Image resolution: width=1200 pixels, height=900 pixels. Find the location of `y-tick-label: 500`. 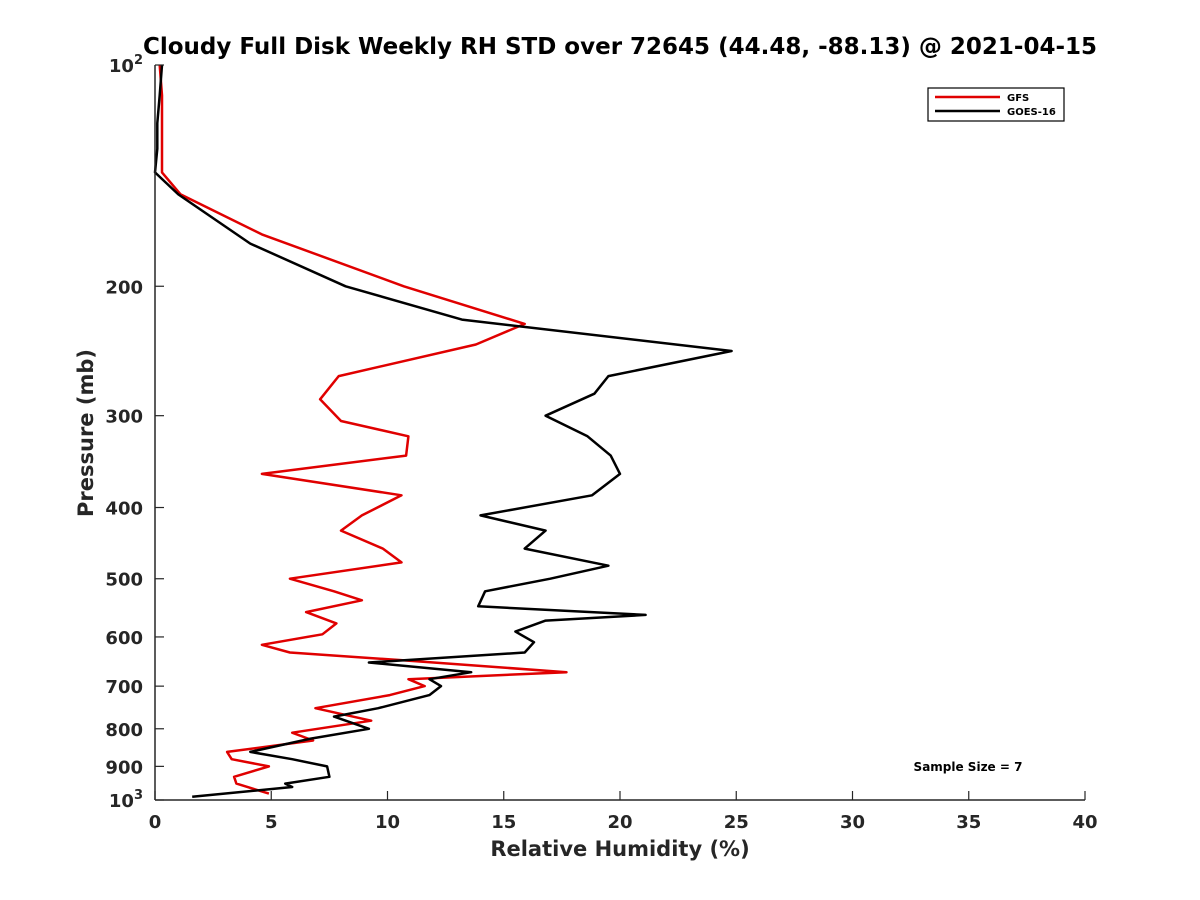

y-tick-label: 500 is located at coordinates (124, 580).